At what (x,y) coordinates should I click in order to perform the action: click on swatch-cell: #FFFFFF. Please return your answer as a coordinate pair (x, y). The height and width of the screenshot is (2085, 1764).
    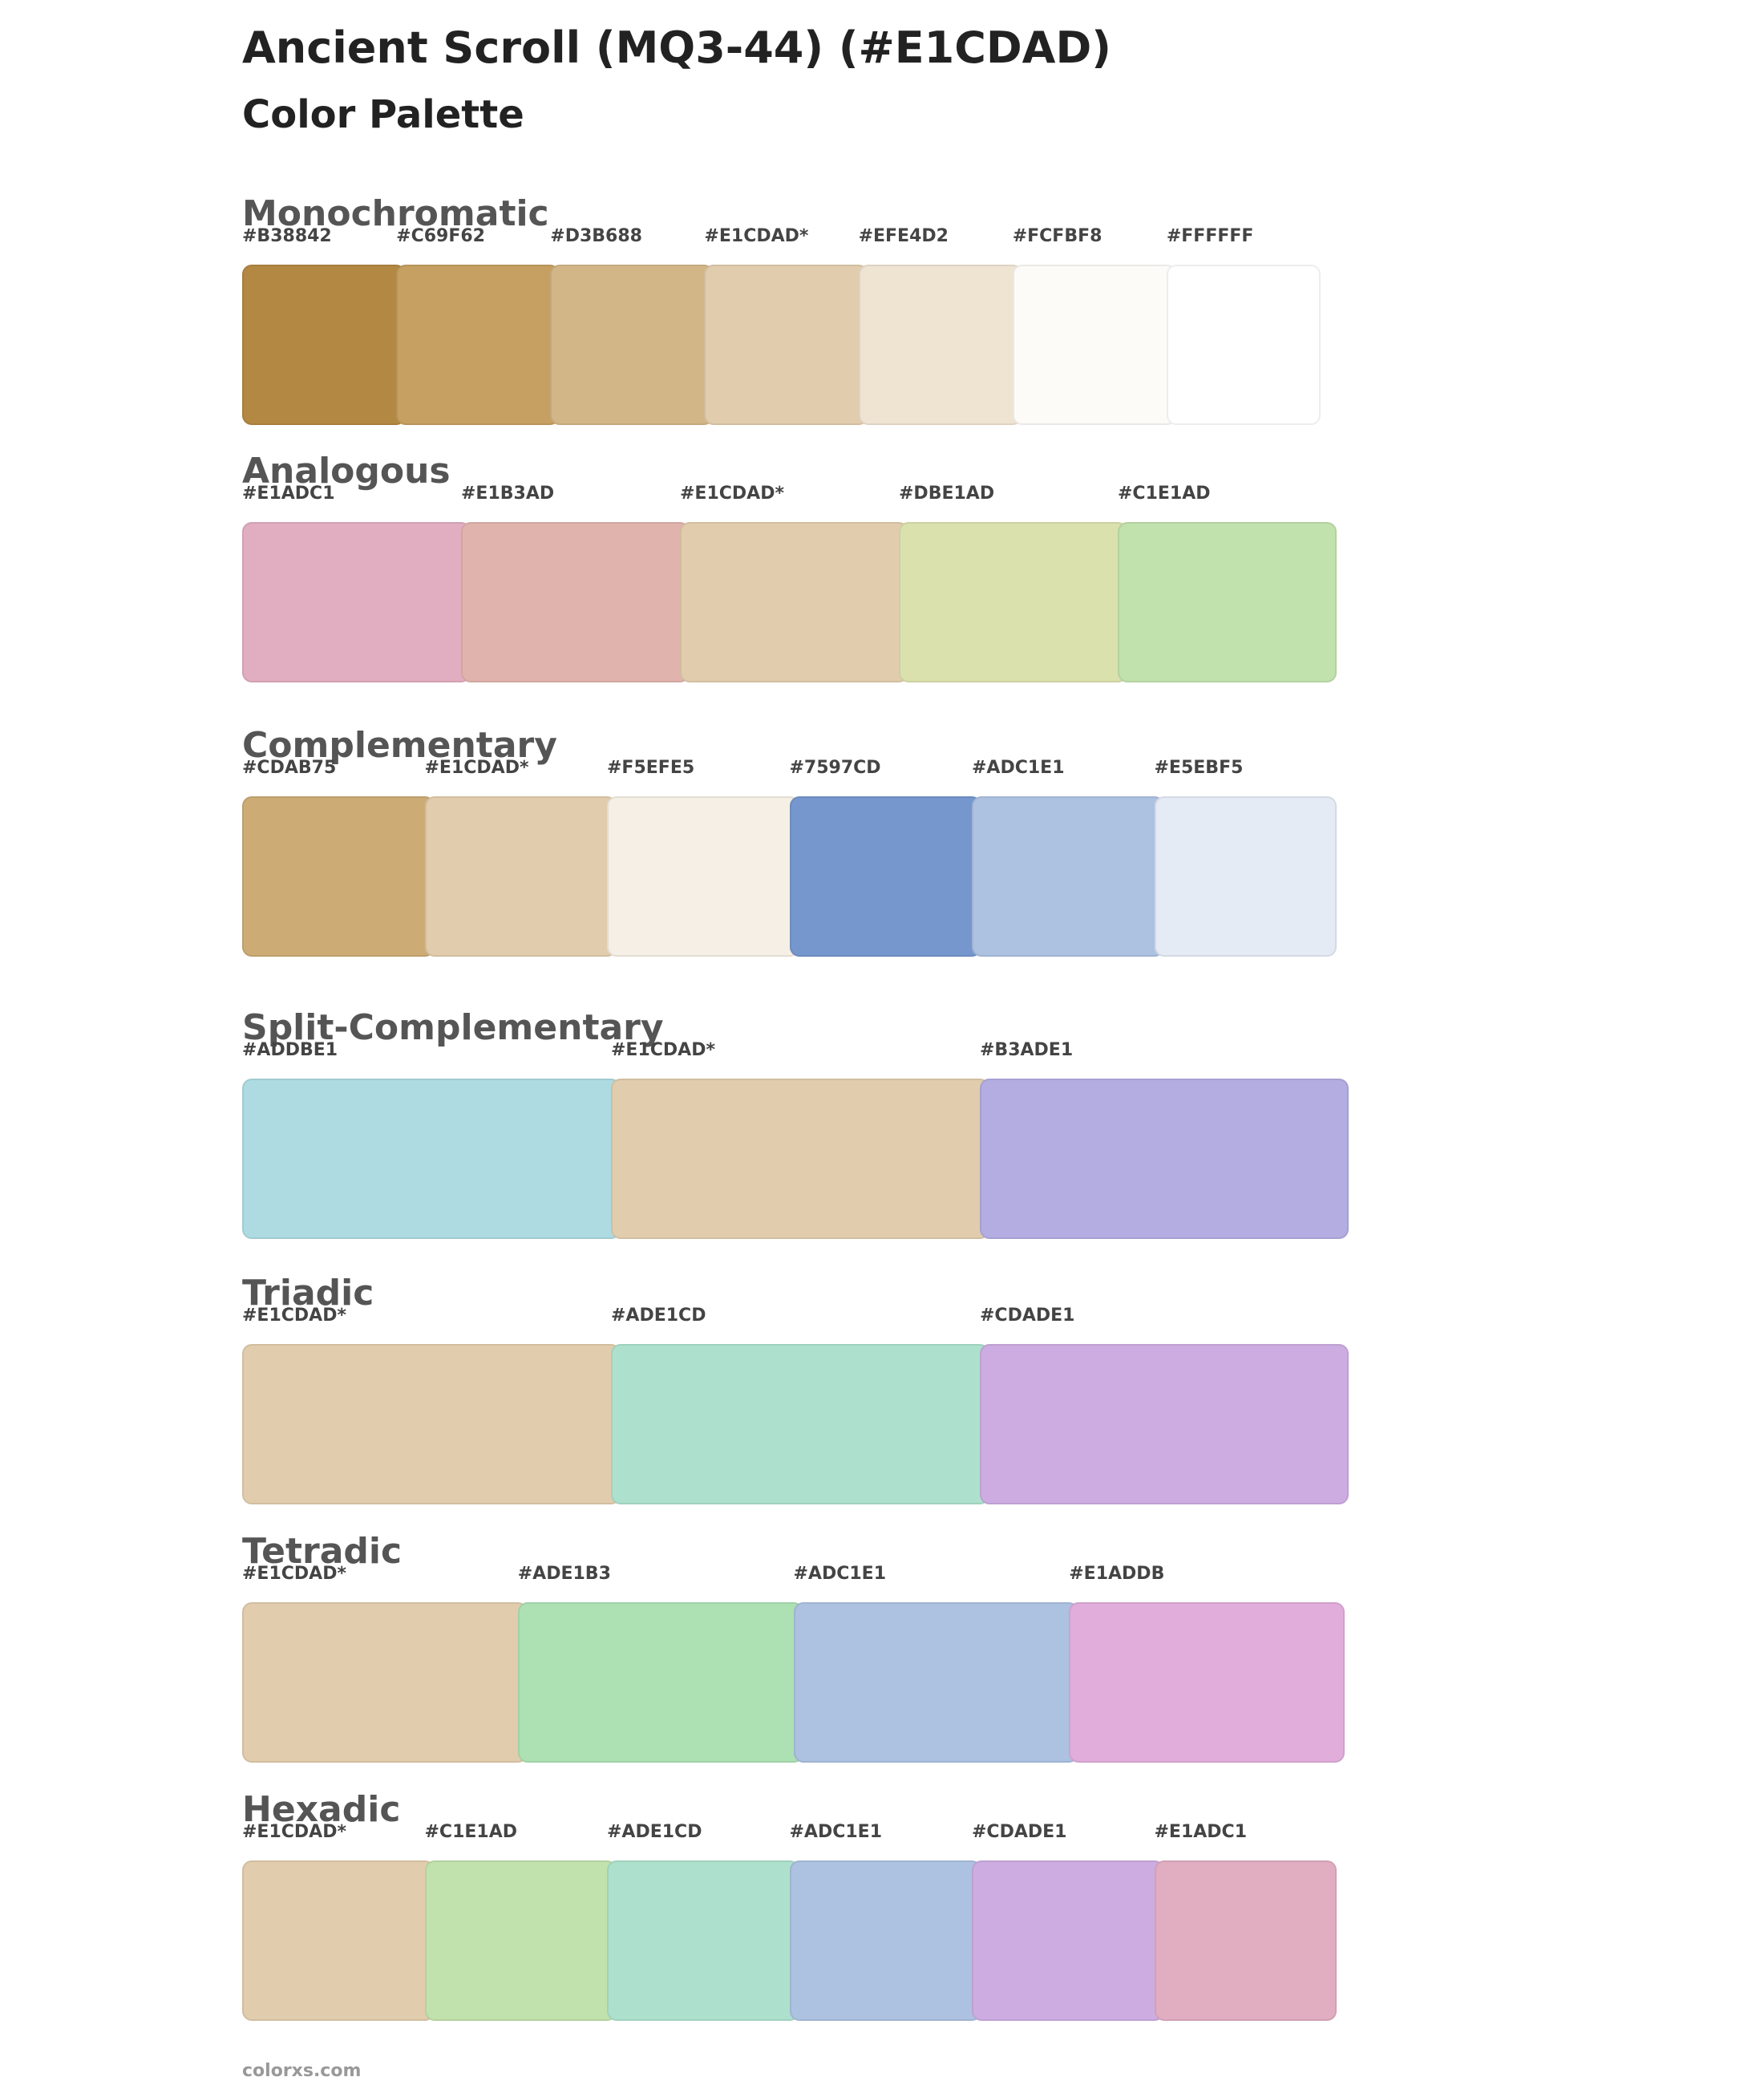
    Looking at the image, I should click on (1243, 326).